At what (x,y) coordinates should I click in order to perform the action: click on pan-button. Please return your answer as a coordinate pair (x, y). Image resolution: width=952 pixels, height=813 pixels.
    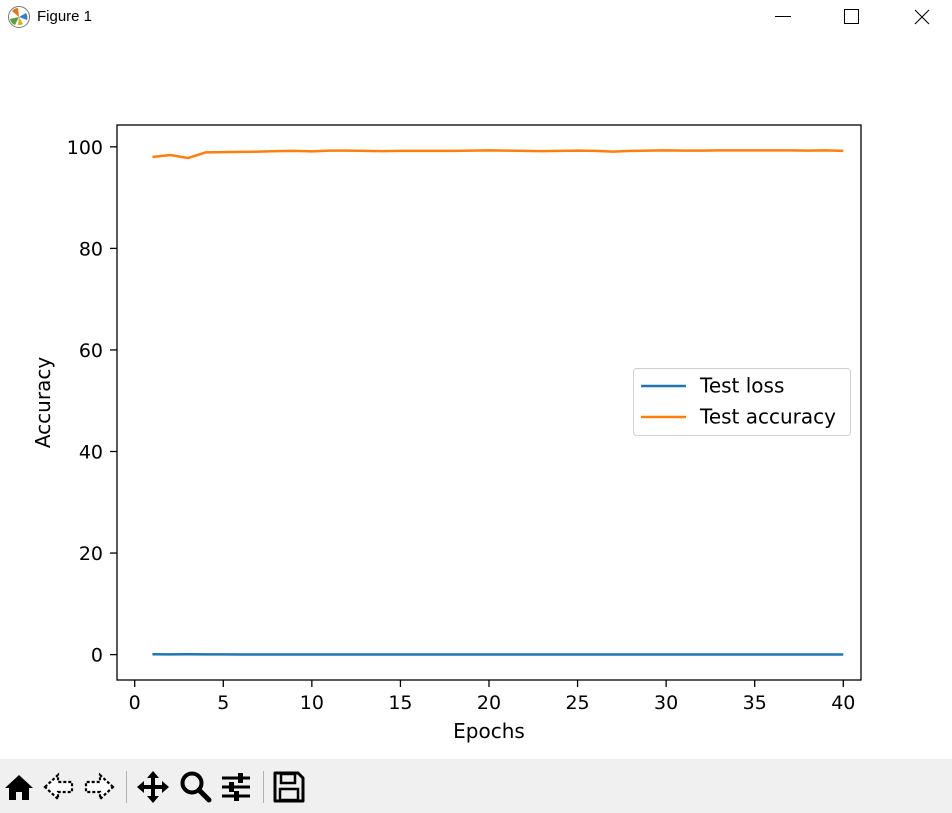
    Looking at the image, I should click on (153, 787).